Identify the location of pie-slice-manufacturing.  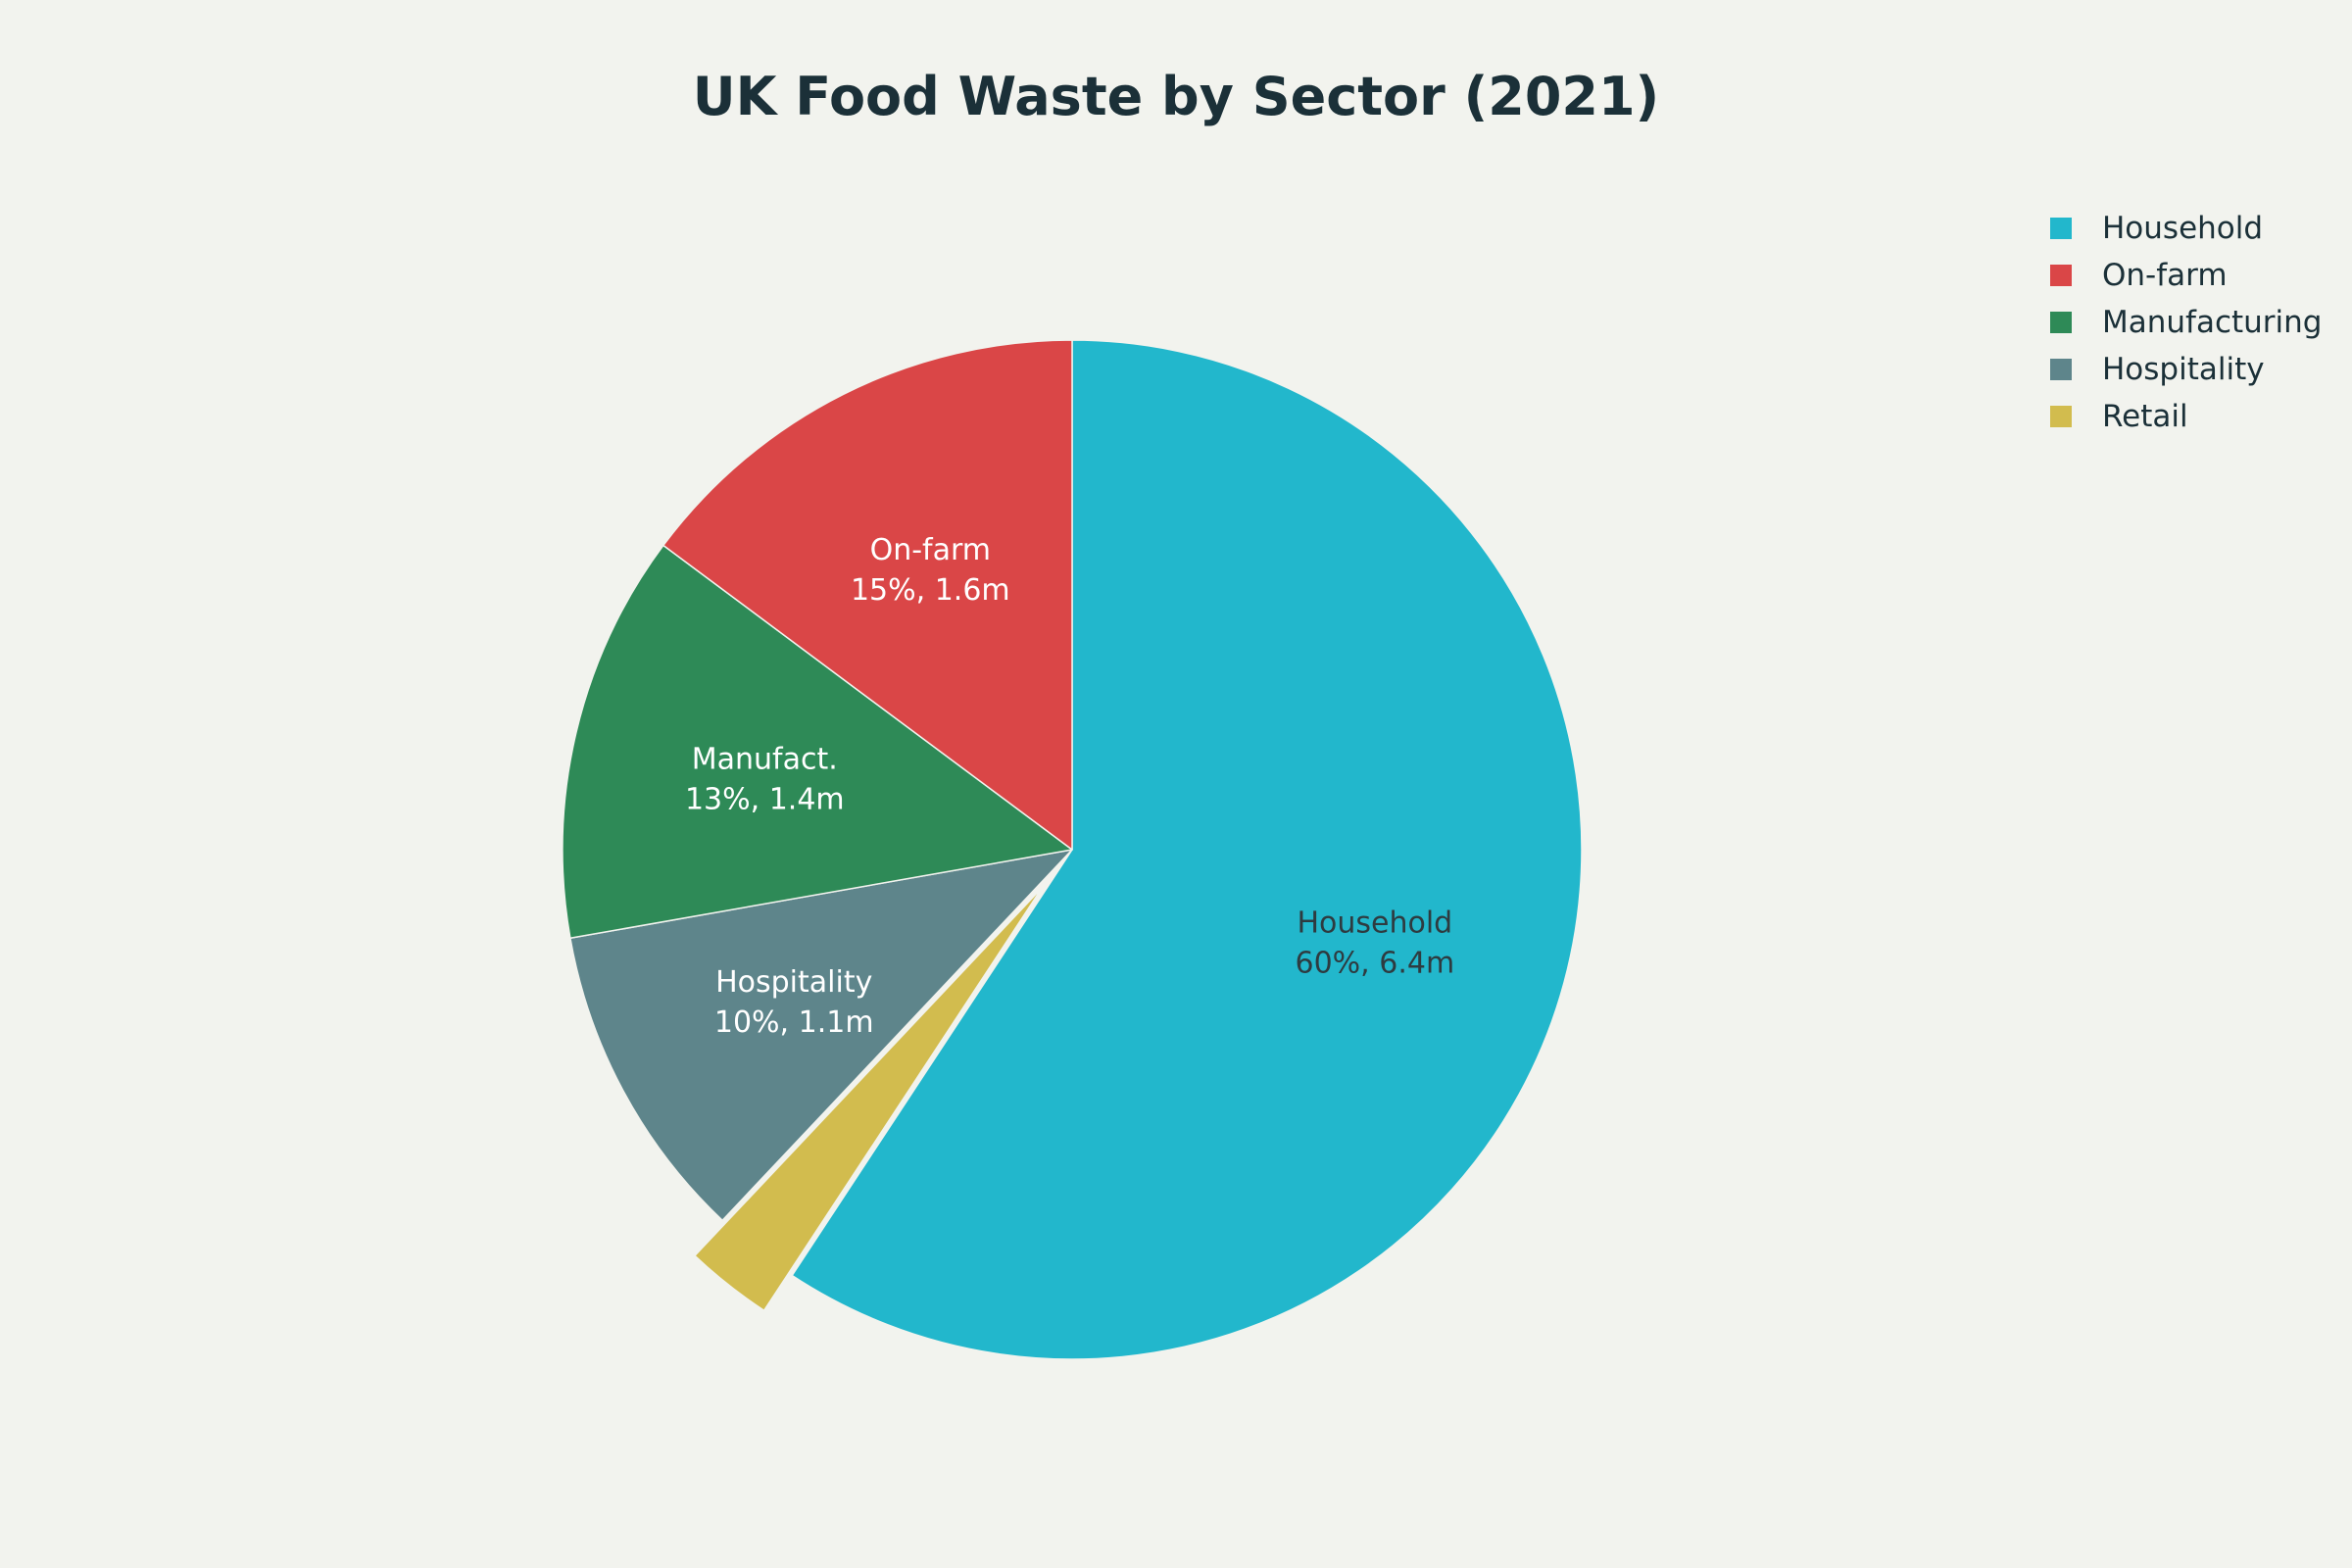
(817, 742).